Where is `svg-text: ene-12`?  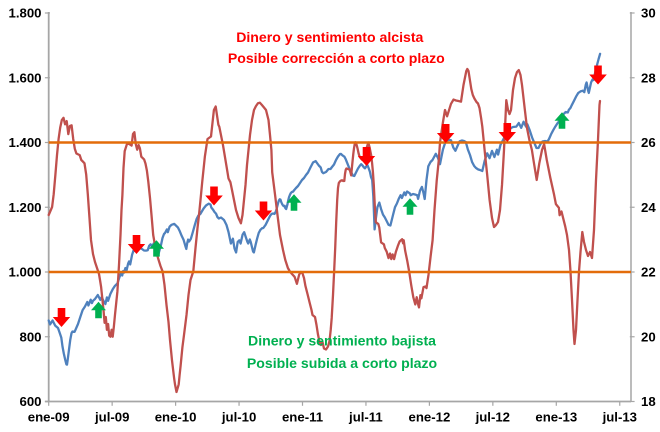 svg-text: ene-12 is located at coordinates (430, 417).